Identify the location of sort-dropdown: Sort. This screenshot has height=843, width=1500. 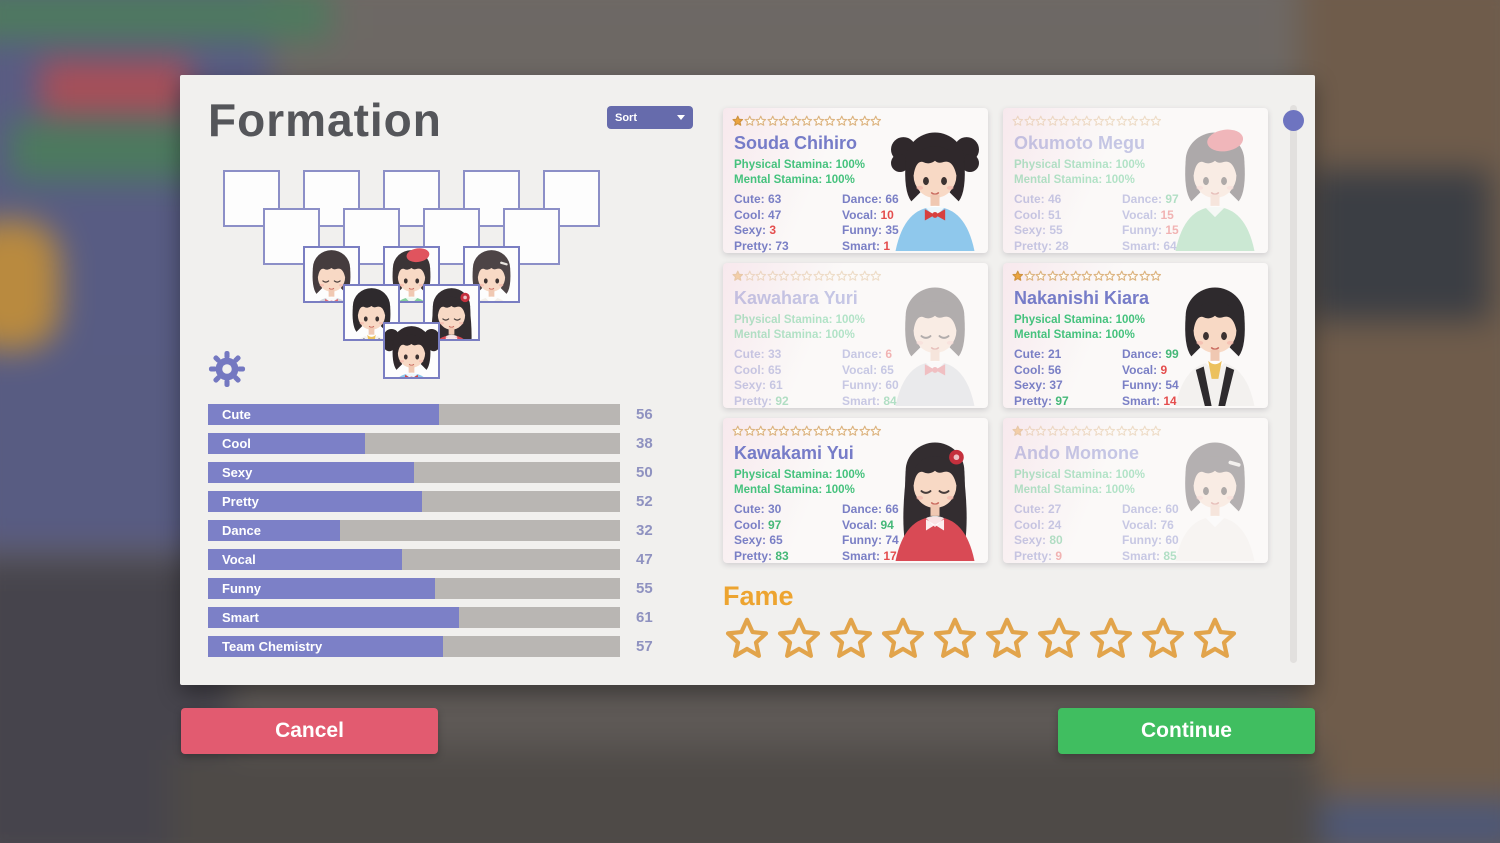
(650, 117).